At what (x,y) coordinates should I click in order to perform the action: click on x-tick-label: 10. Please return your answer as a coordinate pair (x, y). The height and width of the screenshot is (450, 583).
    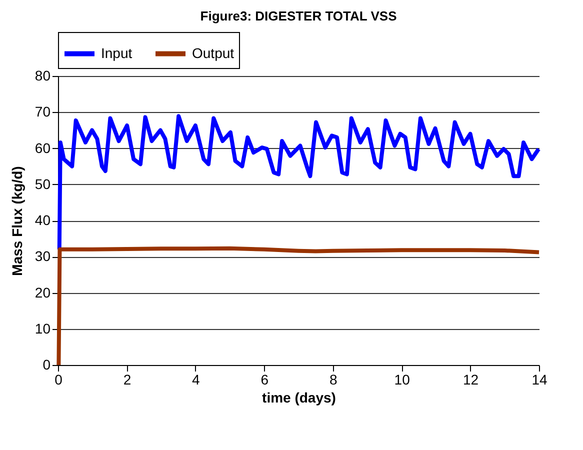
    Looking at the image, I should click on (402, 380).